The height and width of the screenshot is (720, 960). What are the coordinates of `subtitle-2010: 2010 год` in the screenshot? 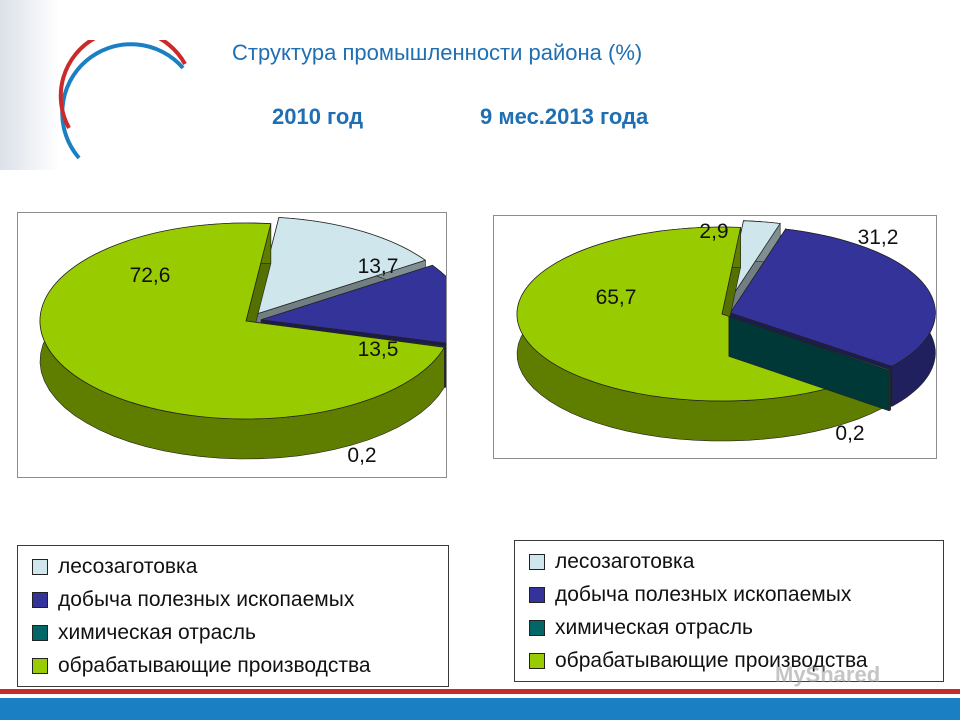 It's located at (318, 116).